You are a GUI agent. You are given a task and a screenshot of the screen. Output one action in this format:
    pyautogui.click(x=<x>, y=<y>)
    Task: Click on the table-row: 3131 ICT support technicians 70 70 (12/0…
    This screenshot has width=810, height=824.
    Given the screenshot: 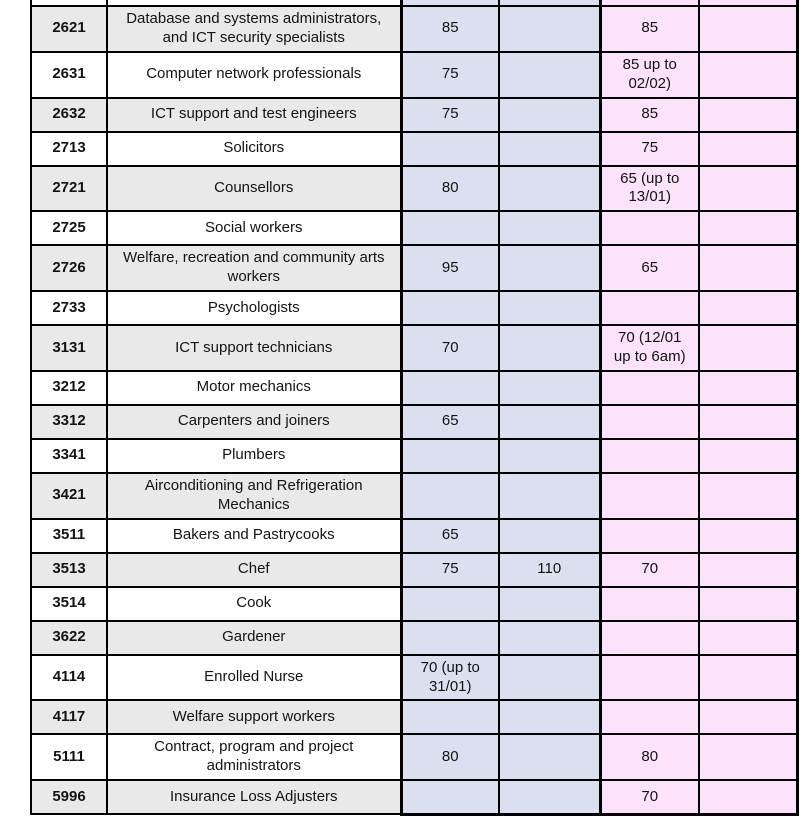 What is the action you would take?
    pyautogui.click(x=414, y=348)
    